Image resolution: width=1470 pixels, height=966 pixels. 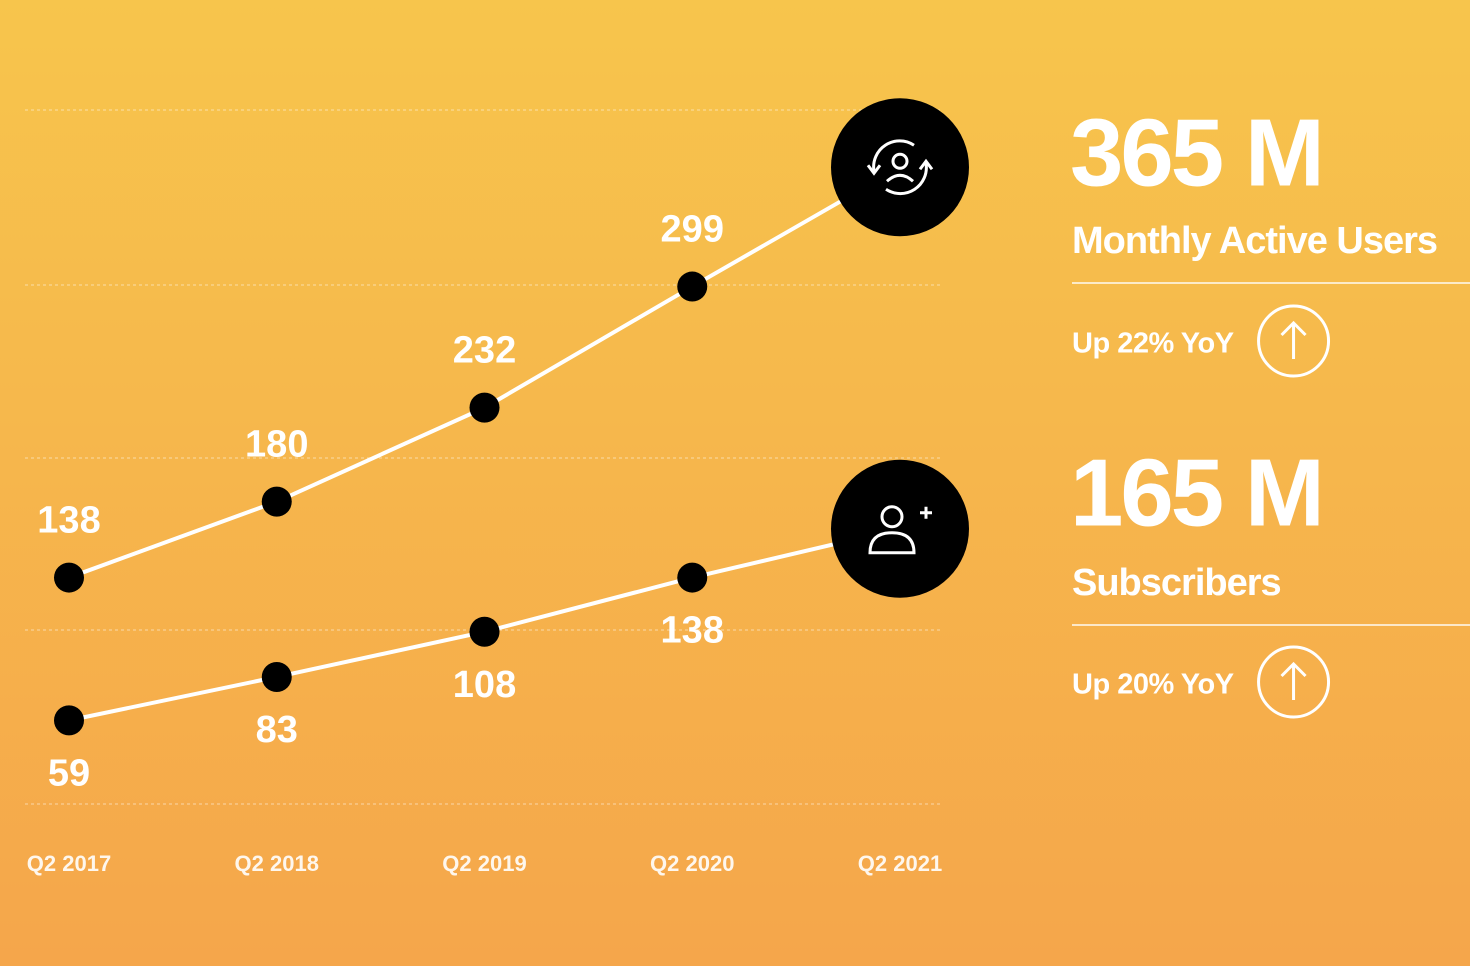 I want to click on x-tick-label: Q2 2020, so click(x=692, y=863).